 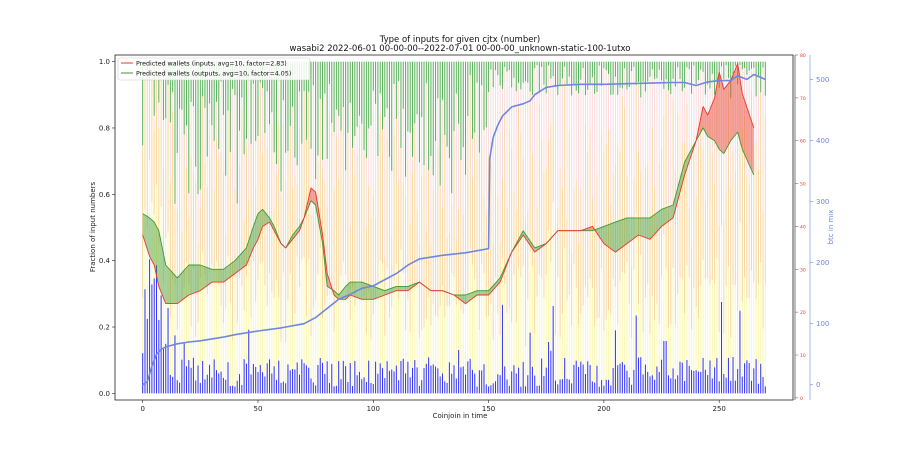 What do you see at coordinates (142, 409) in the screenshot?
I see `x-tick-label: 0` at bounding box center [142, 409].